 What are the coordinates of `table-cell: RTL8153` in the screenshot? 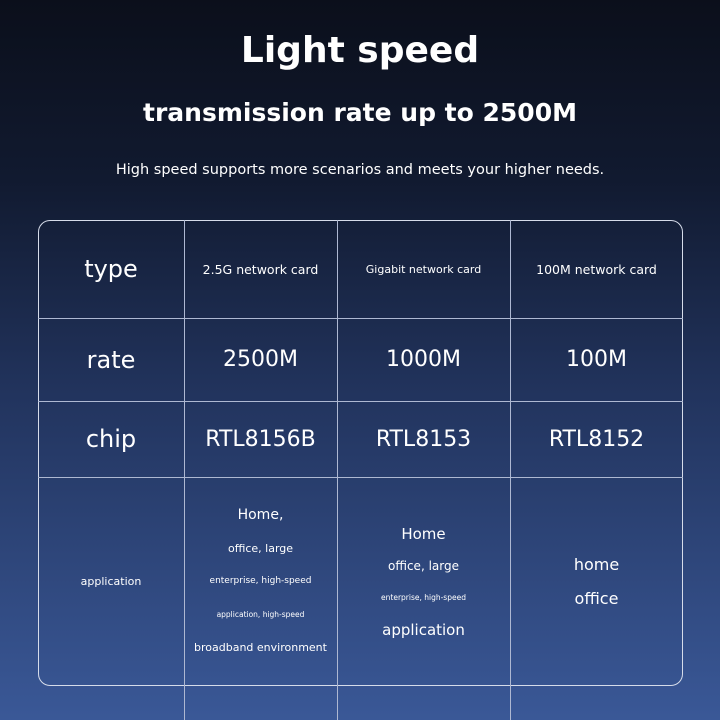 It's located at (423, 439).